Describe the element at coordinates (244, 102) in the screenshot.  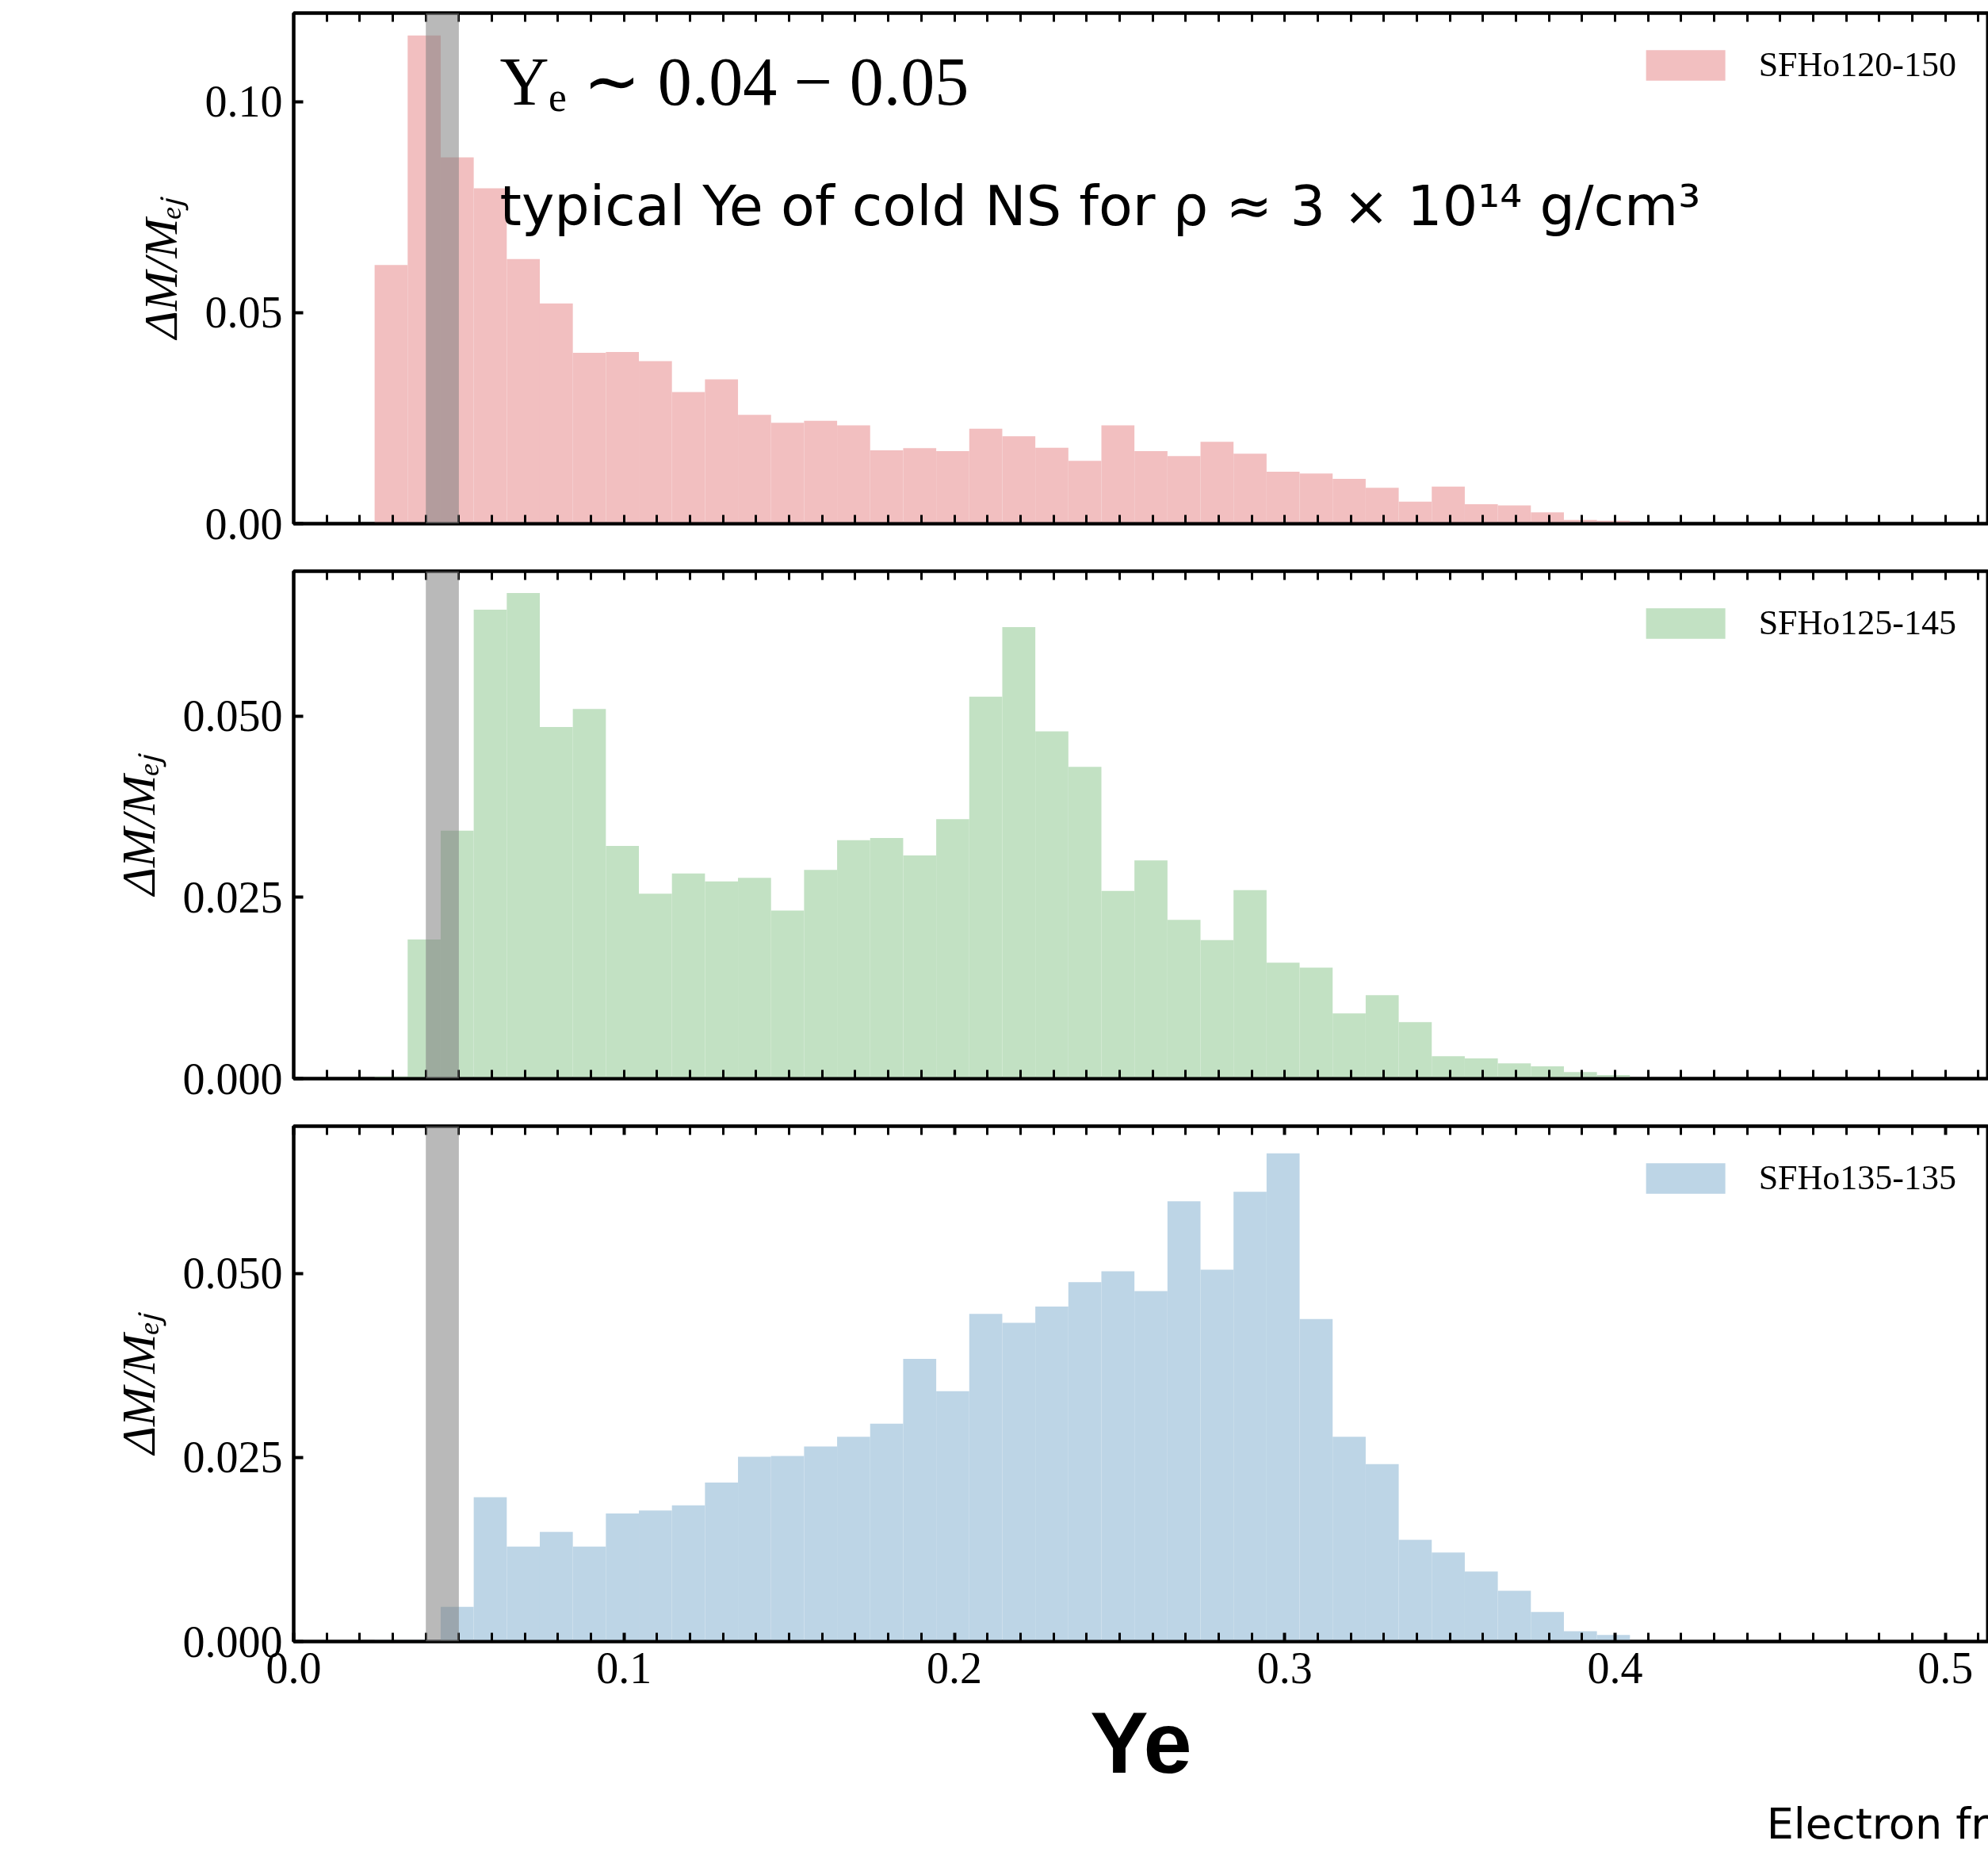
I see `y-tick-label: 0.10` at that location.